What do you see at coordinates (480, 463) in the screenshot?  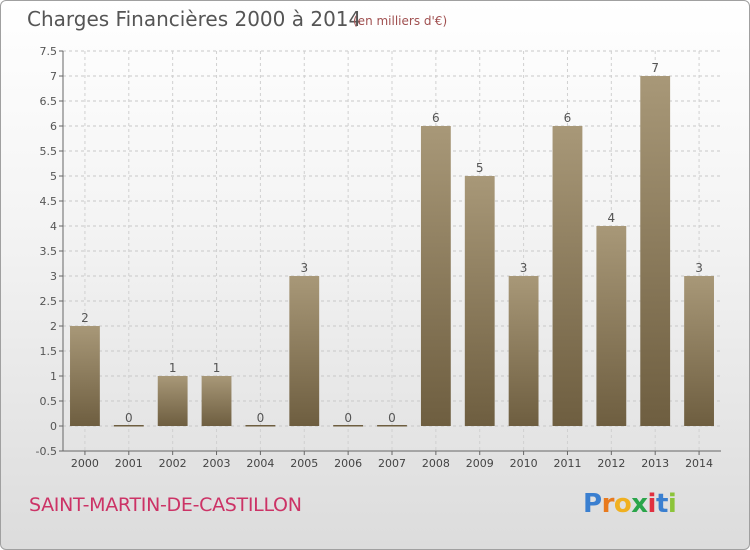 I see `x-tick-label: 2009` at bounding box center [480, 463].